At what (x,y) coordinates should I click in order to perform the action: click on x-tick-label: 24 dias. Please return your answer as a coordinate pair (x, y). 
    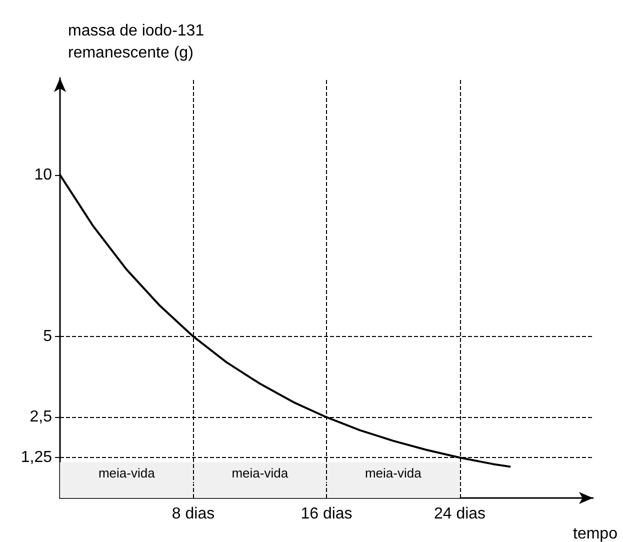
    Looking at the image, I should click on (460, 514).